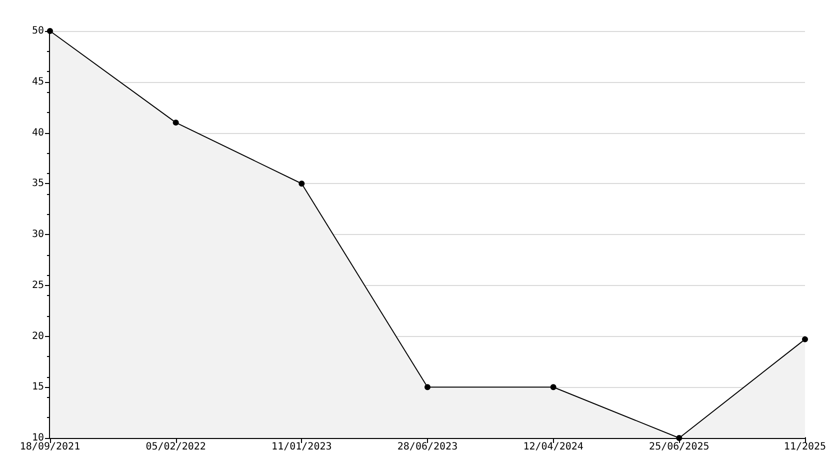 The height and width of the screenshot is (468, 834). What do you see at coordinates (38, 438) in the screenshot?
I see `y-tick-label: 10` at bounding box center [38, 438].